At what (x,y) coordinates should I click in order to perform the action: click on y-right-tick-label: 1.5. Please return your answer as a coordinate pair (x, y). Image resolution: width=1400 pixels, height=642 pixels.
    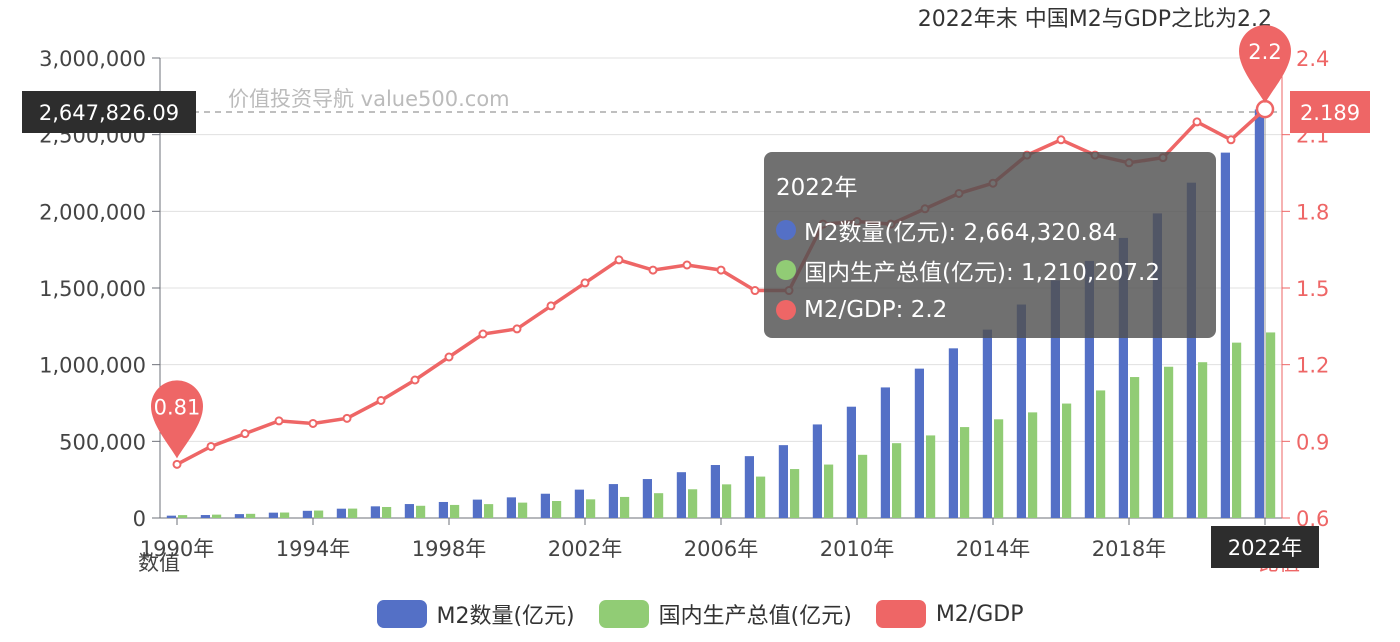
    Looking at the image, I should click on (1312, 289).